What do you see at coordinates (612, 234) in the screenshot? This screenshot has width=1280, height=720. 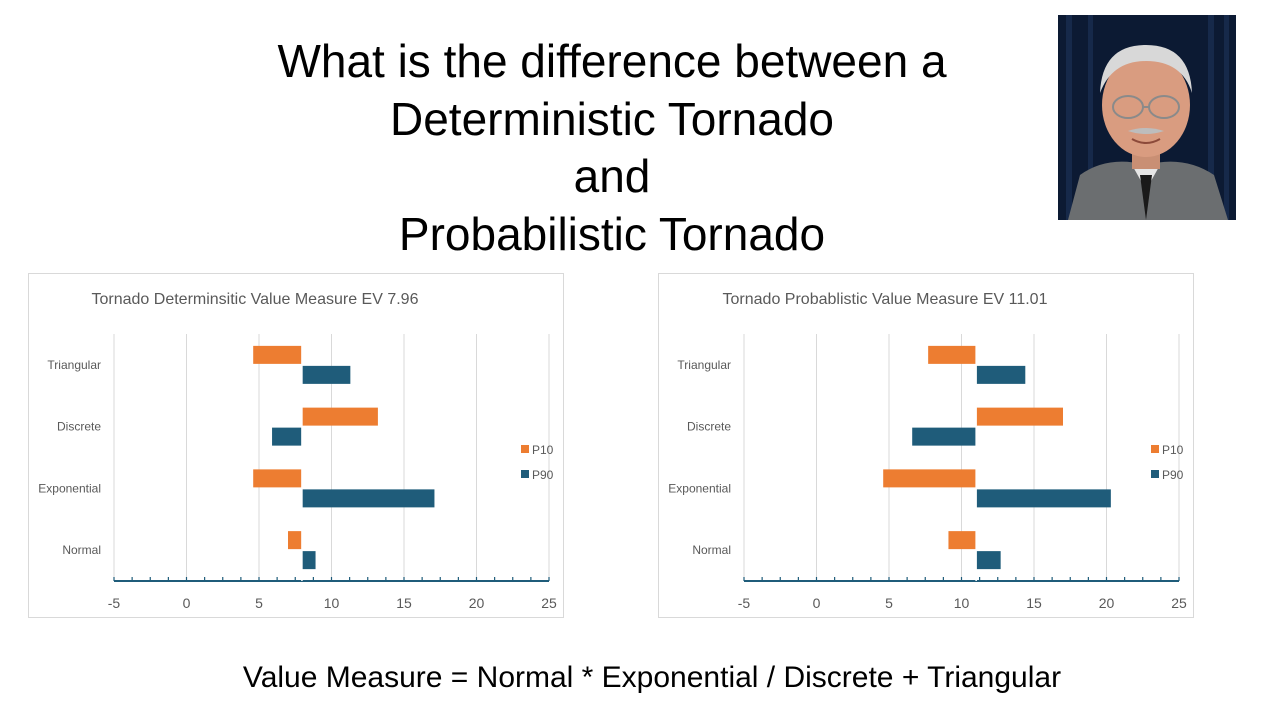 I see `slide-title-line-4: Probabilistic Tornado` at bounding box center [612, 234].